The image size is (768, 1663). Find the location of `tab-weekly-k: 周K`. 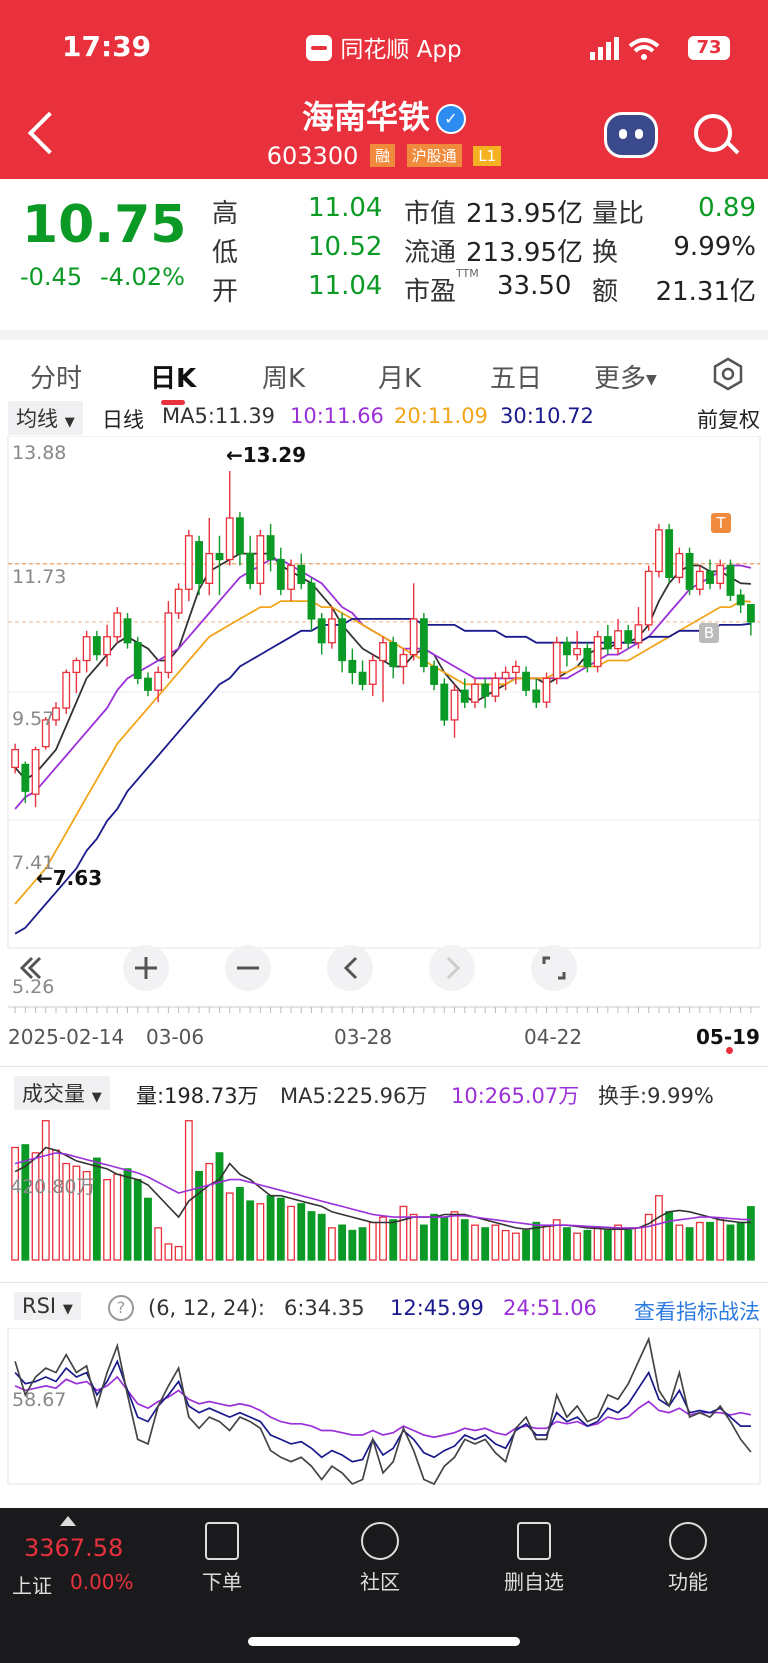

tab-weekly-k: 周K is located at coordinates (284, 379).